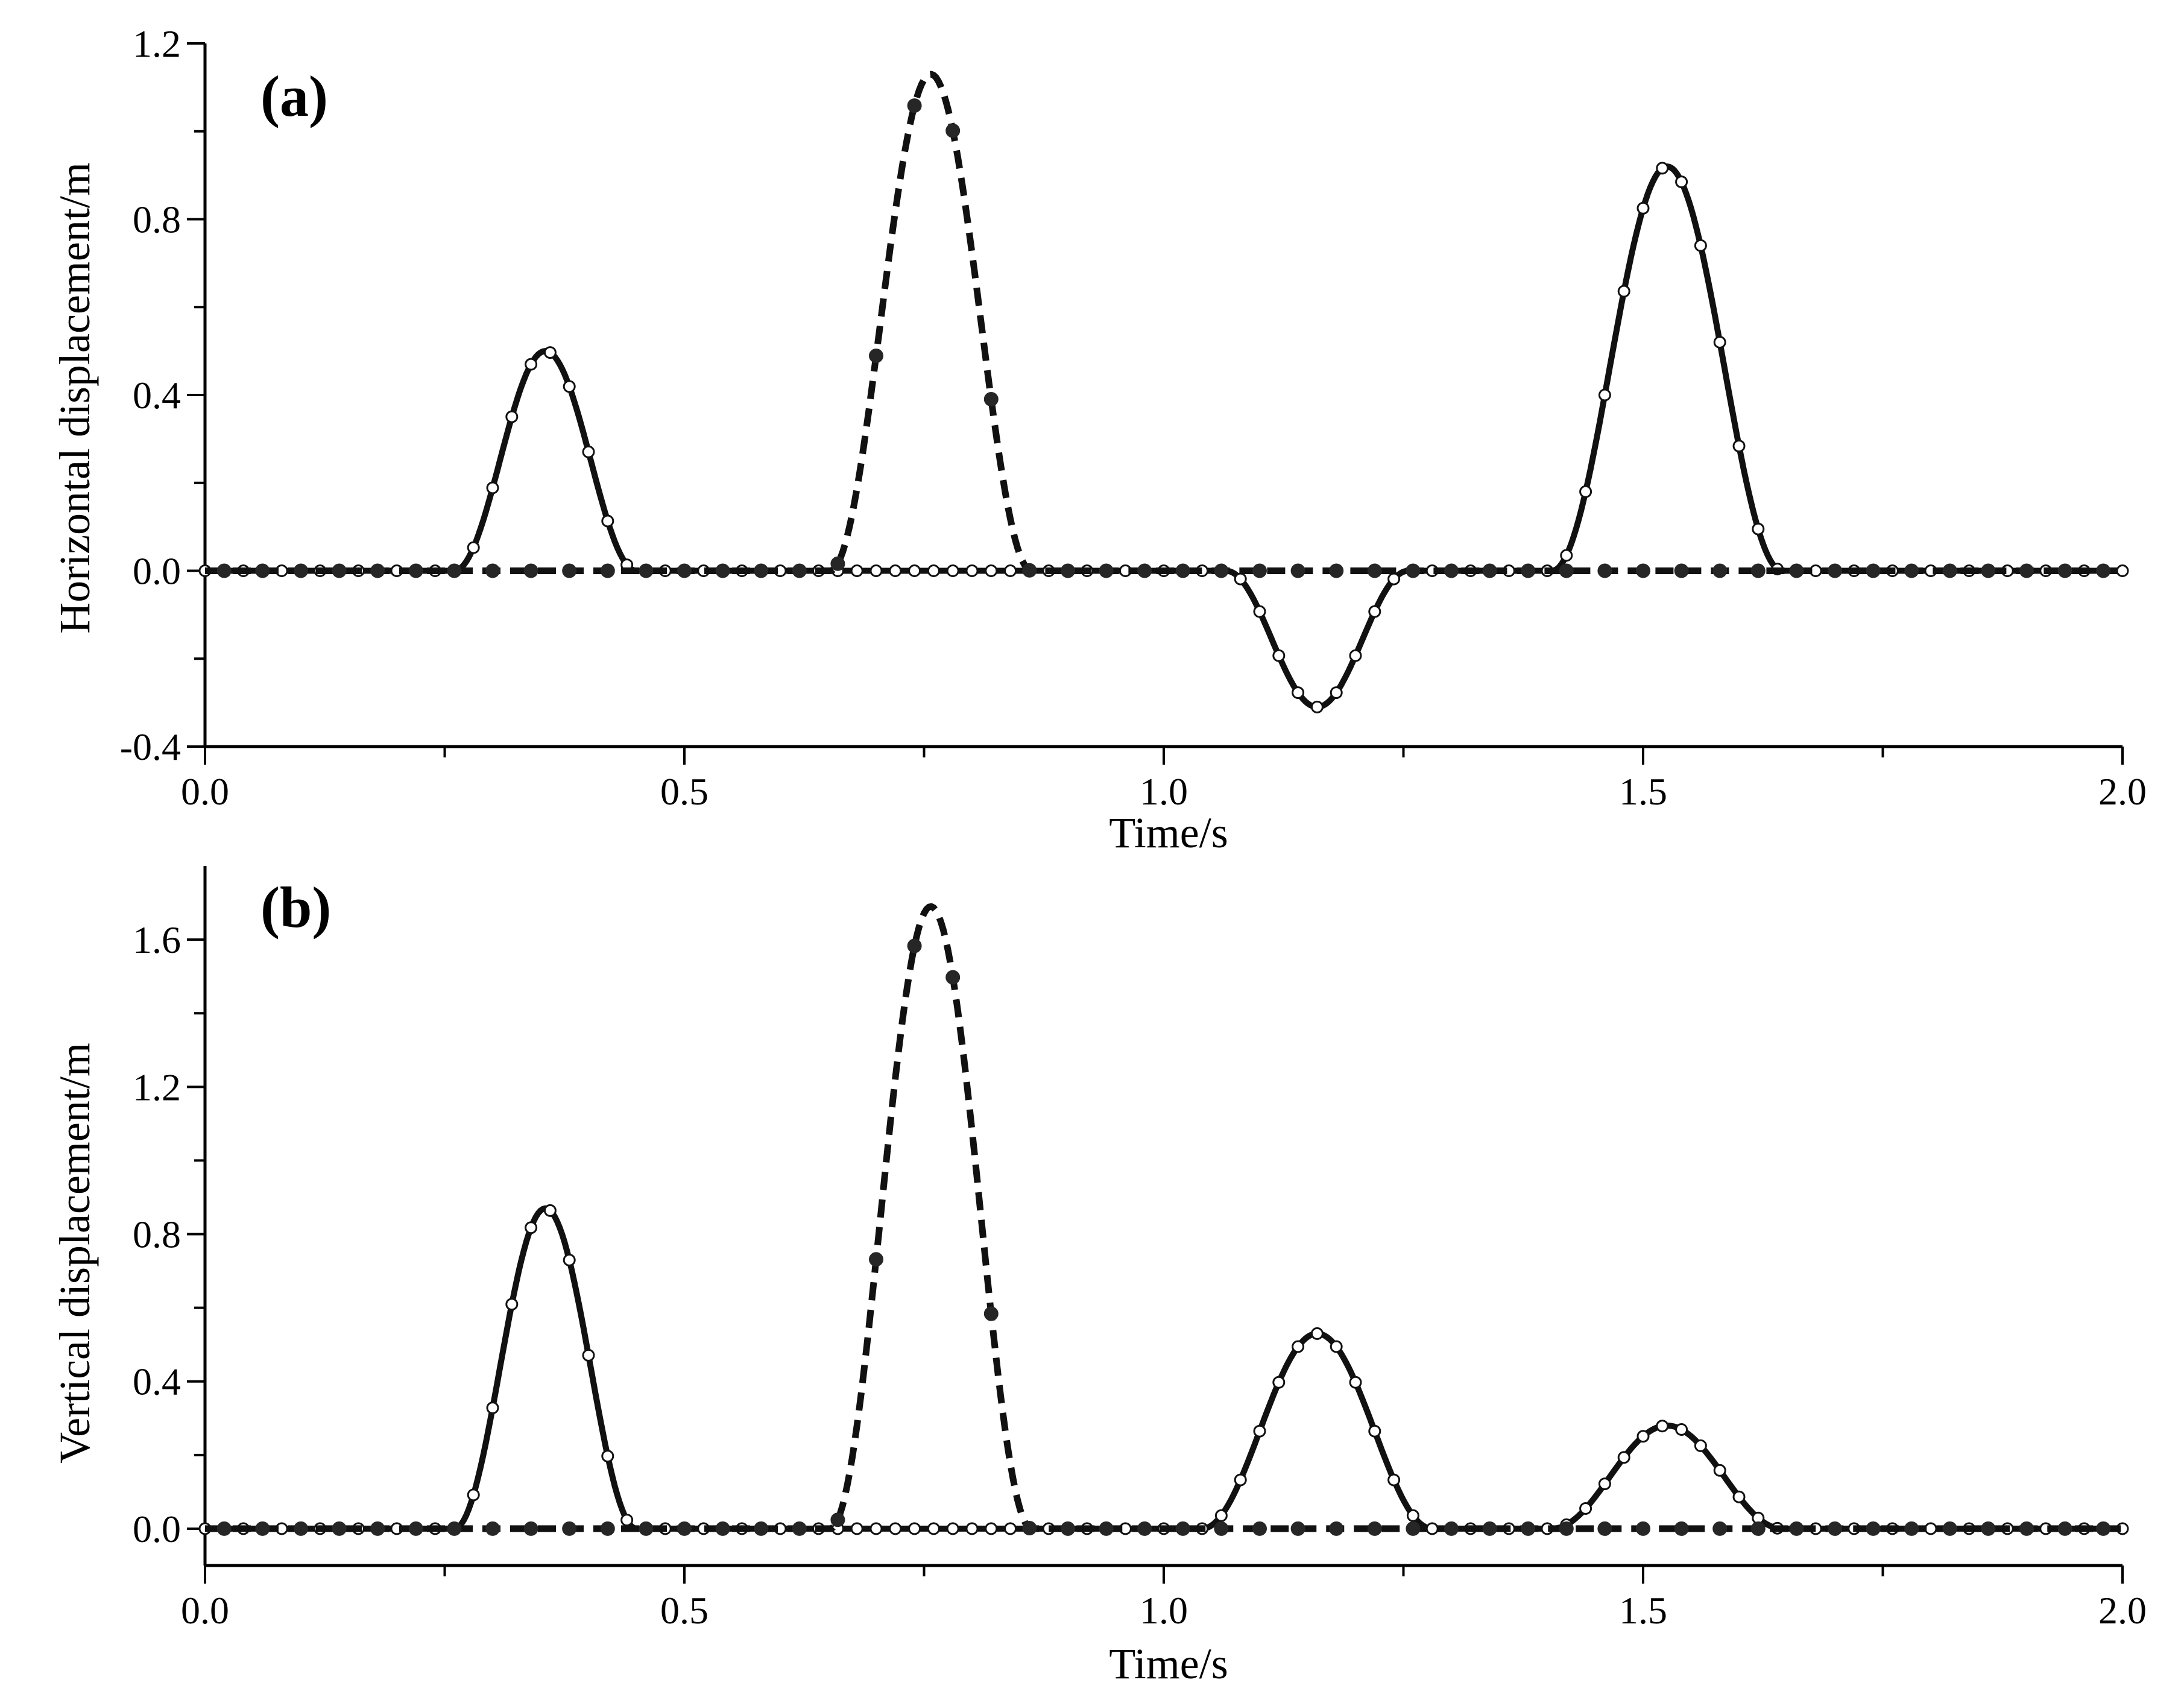  Describe the element at coordinates (75, 398) in the screenshot. I see `y-axis-label: Horizontal displacement/m` at that location.